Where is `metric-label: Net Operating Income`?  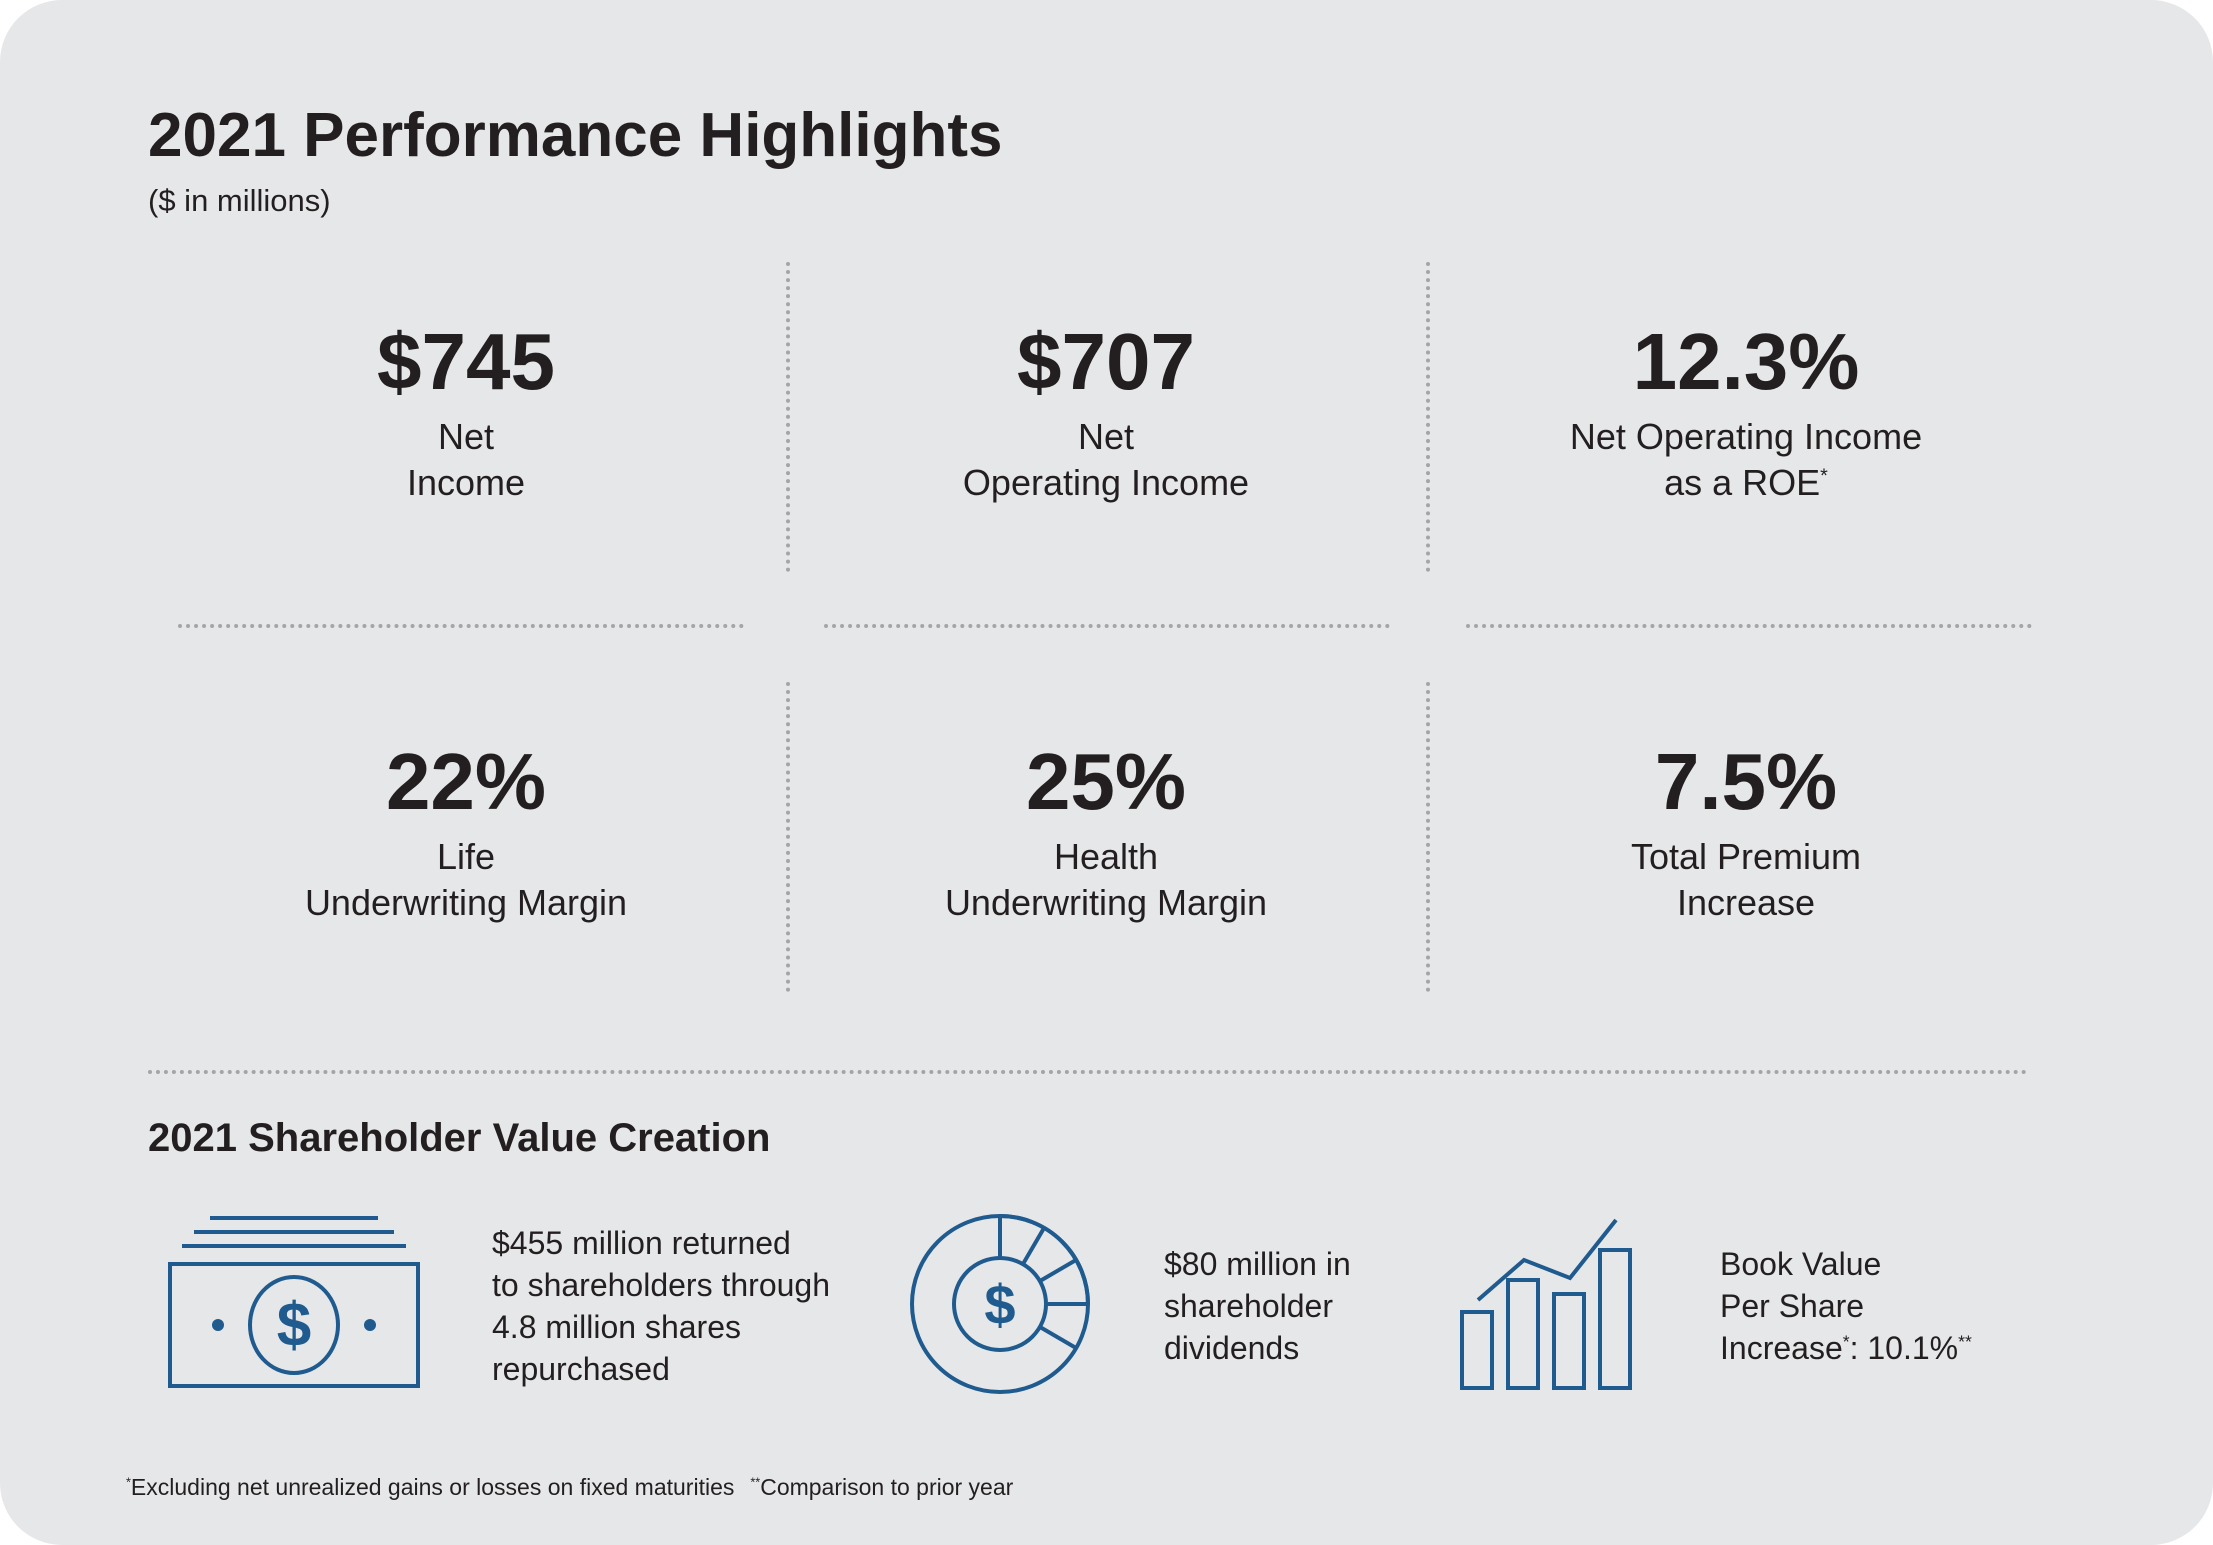
metric-label: Net Operating Income is located at coordinates (1106, 460).